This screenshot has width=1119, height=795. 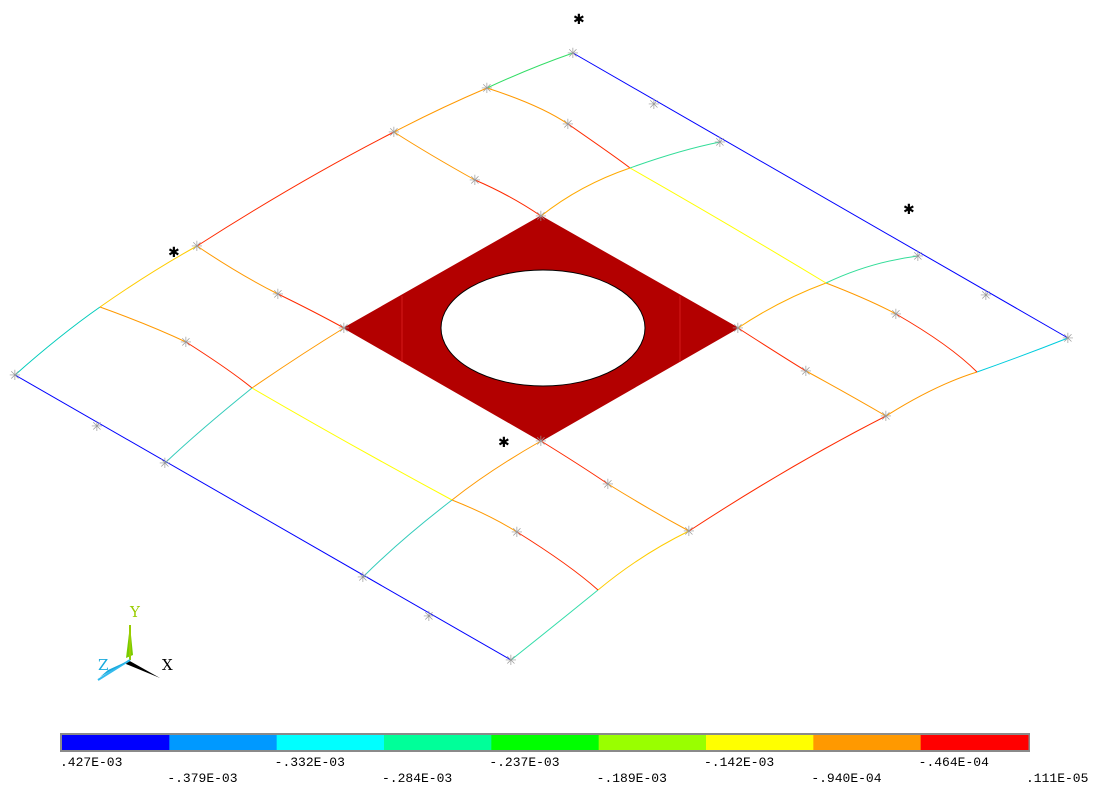 I want to click on legend-label: -.940E-04, so click(x=846, y=778).